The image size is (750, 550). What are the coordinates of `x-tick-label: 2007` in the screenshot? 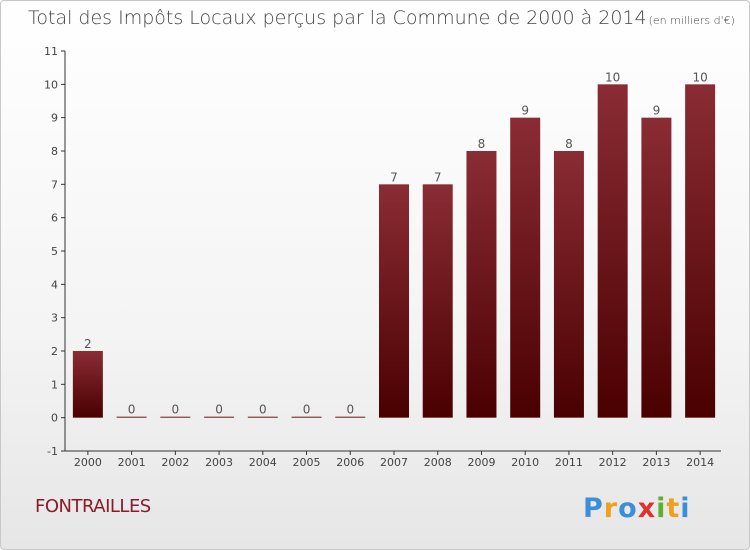 It's located at (394, 462).